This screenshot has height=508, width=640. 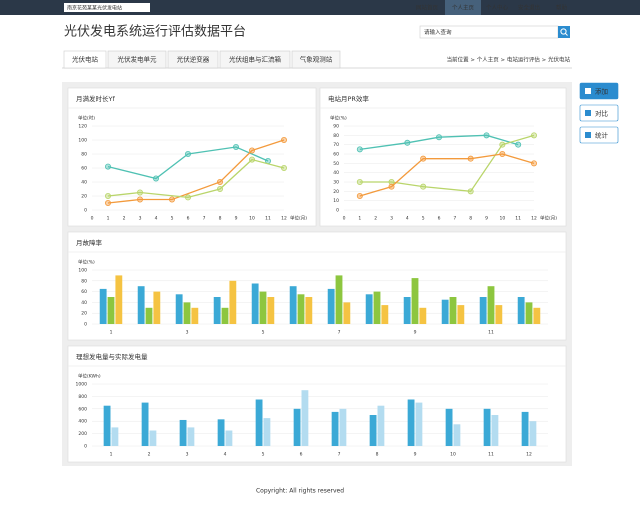 I want to click on x-tick-label: 1, so click(x=108, y=219).